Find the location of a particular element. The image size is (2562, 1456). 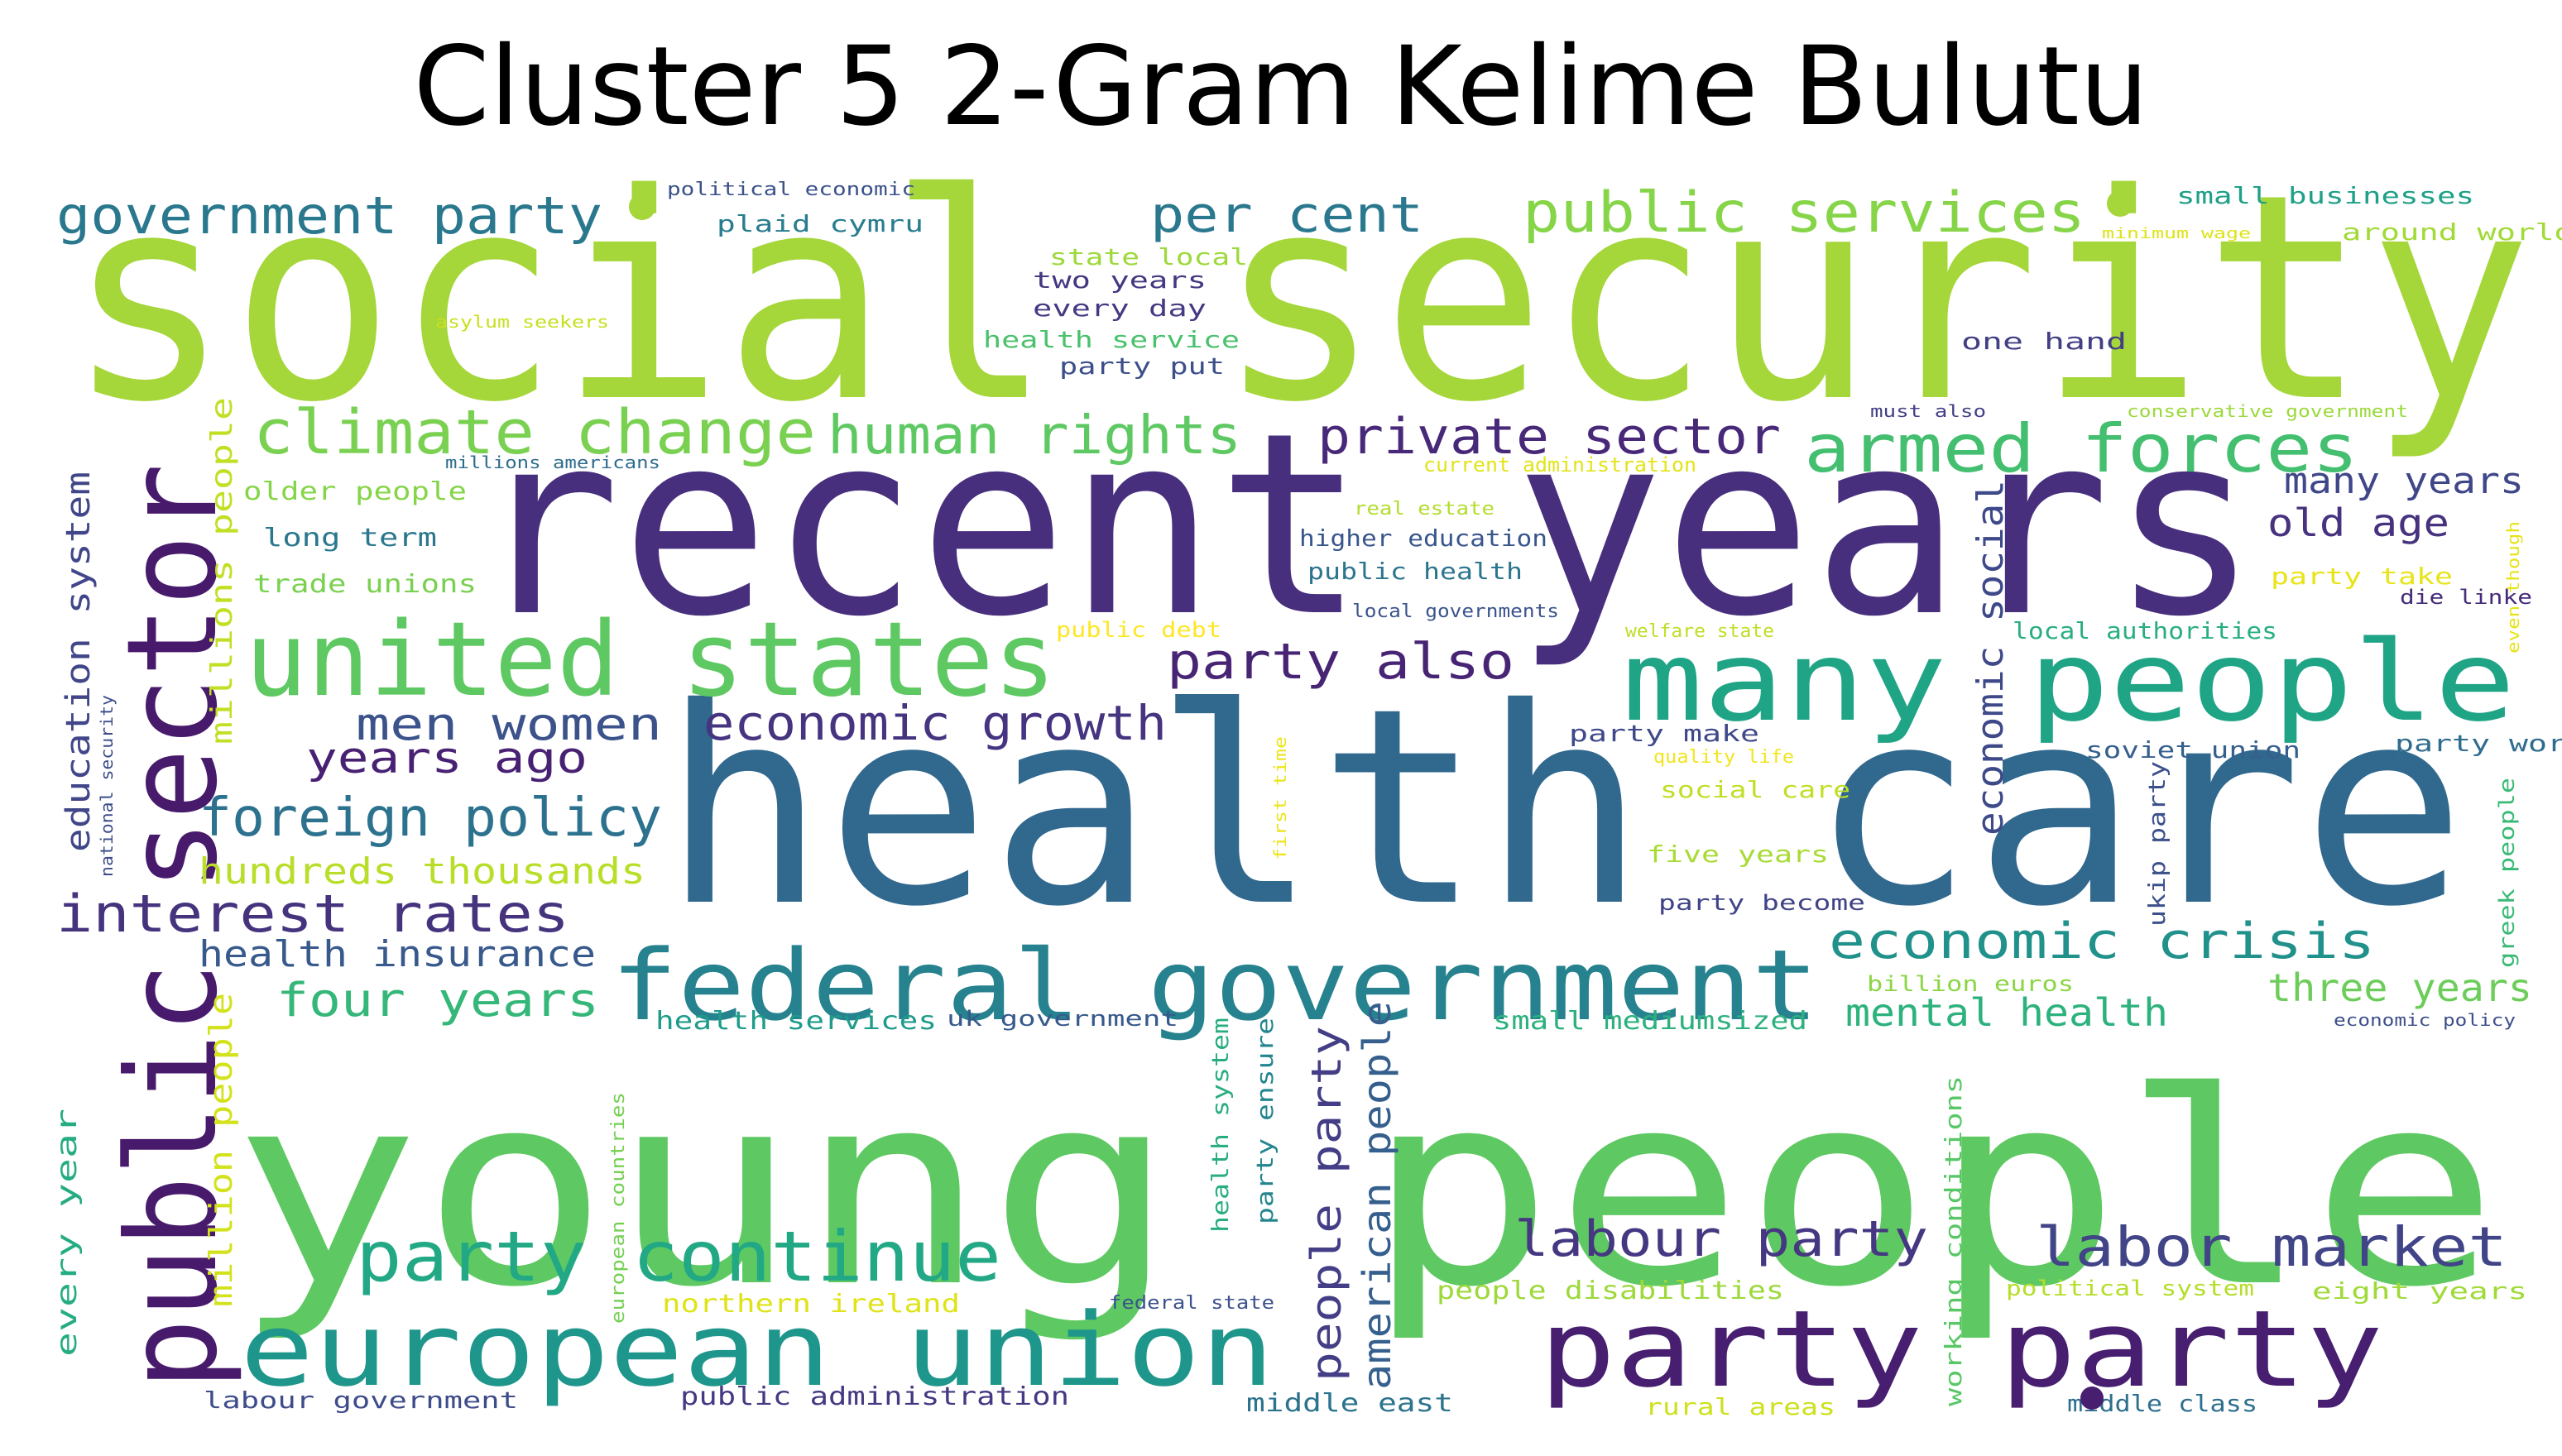

word-party-party: party party is located at coordinates (1961, 1349).